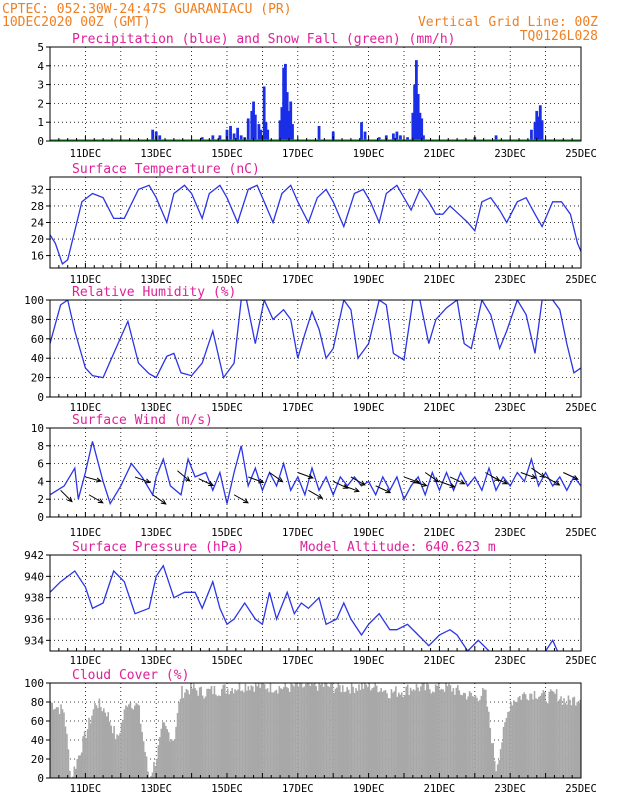 This screenshot has width=618, height=800. I want to click on temperature-ytick-label: 16, so click(37, 256).